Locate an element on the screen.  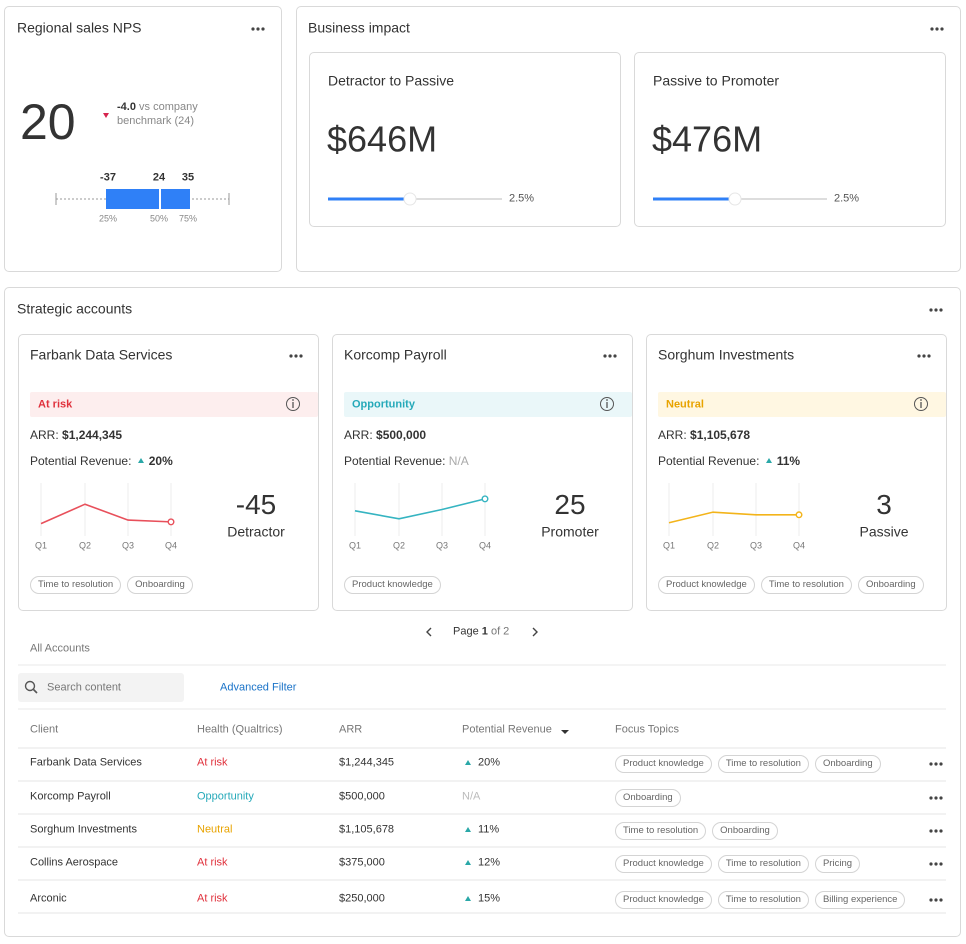
box-label: -37 is located at coordinates (108, 177).